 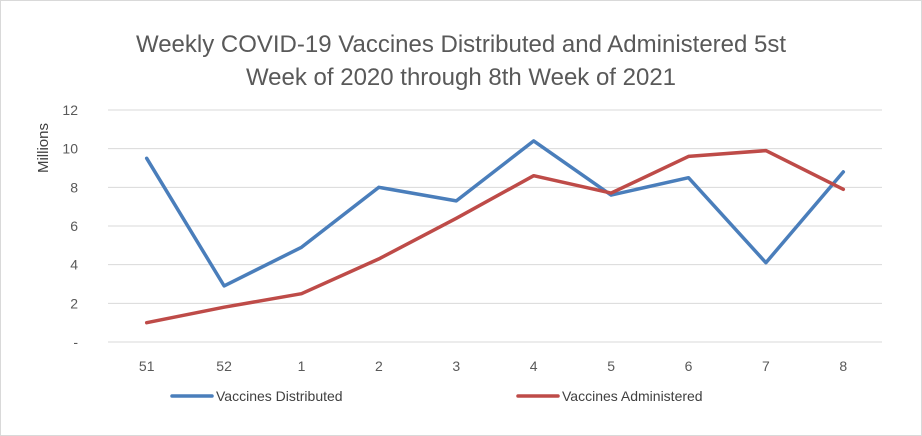 What do you see at coordinates (74, 303) in the screenshot?
I see `y-tick-label: 2` at bounding box center [74, 303].